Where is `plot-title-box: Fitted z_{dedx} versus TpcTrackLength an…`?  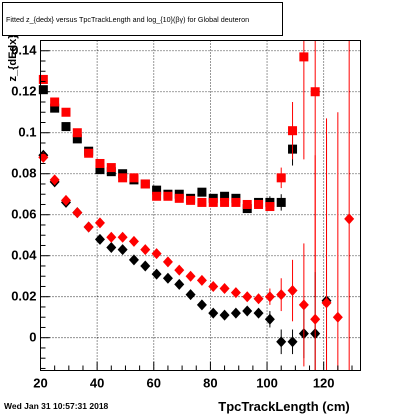 plot-title-box: Fitted z_{dedx} versus TpcTrackLength an… is located at coordinates (142, 19).